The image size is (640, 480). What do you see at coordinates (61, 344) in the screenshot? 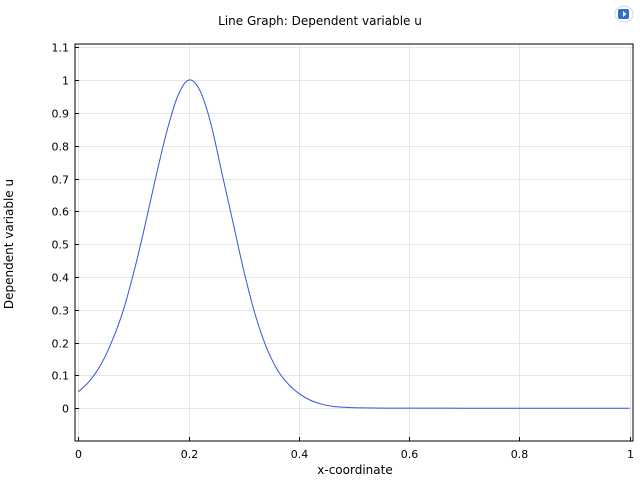
I see `y-tick-label: 0.2` at bounding box center [61, 344].